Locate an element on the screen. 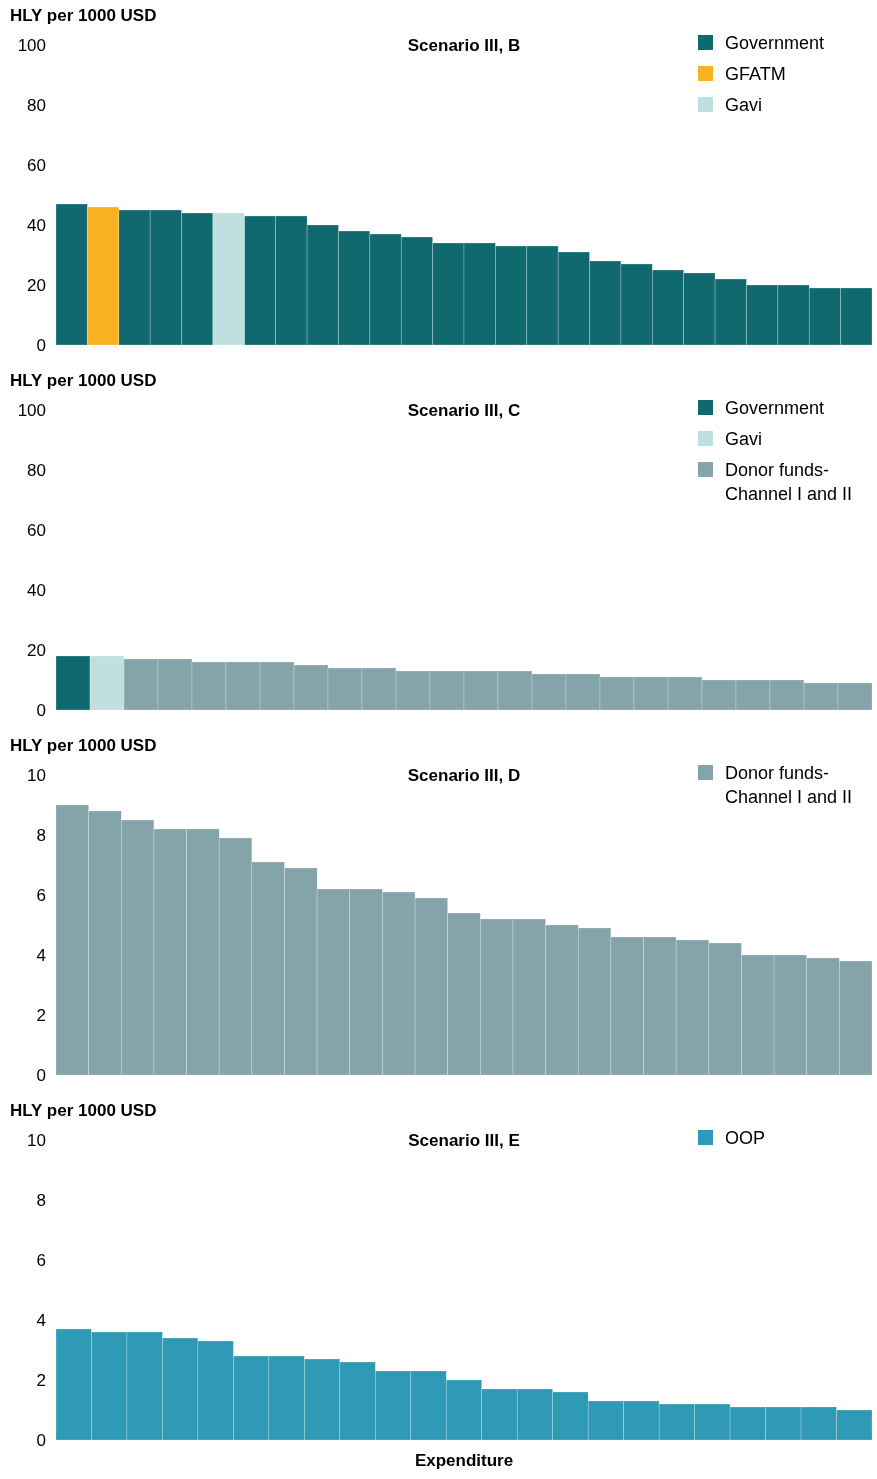  chart-title: Scenario III, D is located at coordinates (464, 775).